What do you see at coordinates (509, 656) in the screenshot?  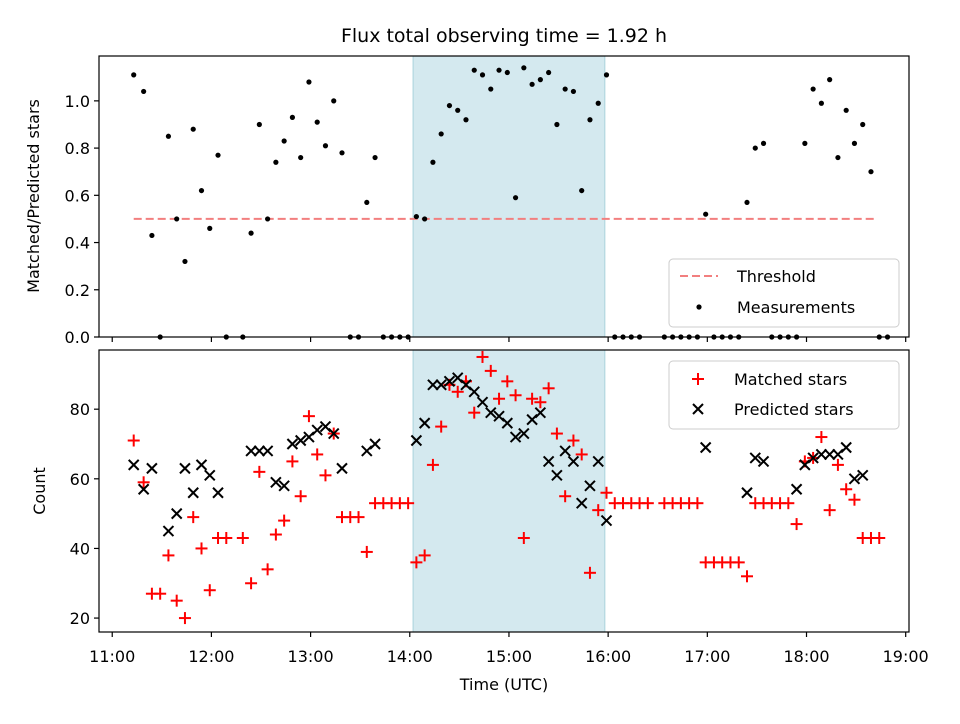 I see `xtick-label: 15:00` at bounding box center [509, 656].